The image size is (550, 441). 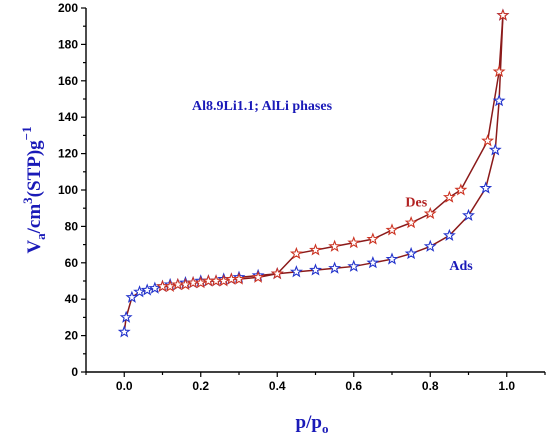 I want to click on y-tick-label: 120, so click(x=68, y=154).